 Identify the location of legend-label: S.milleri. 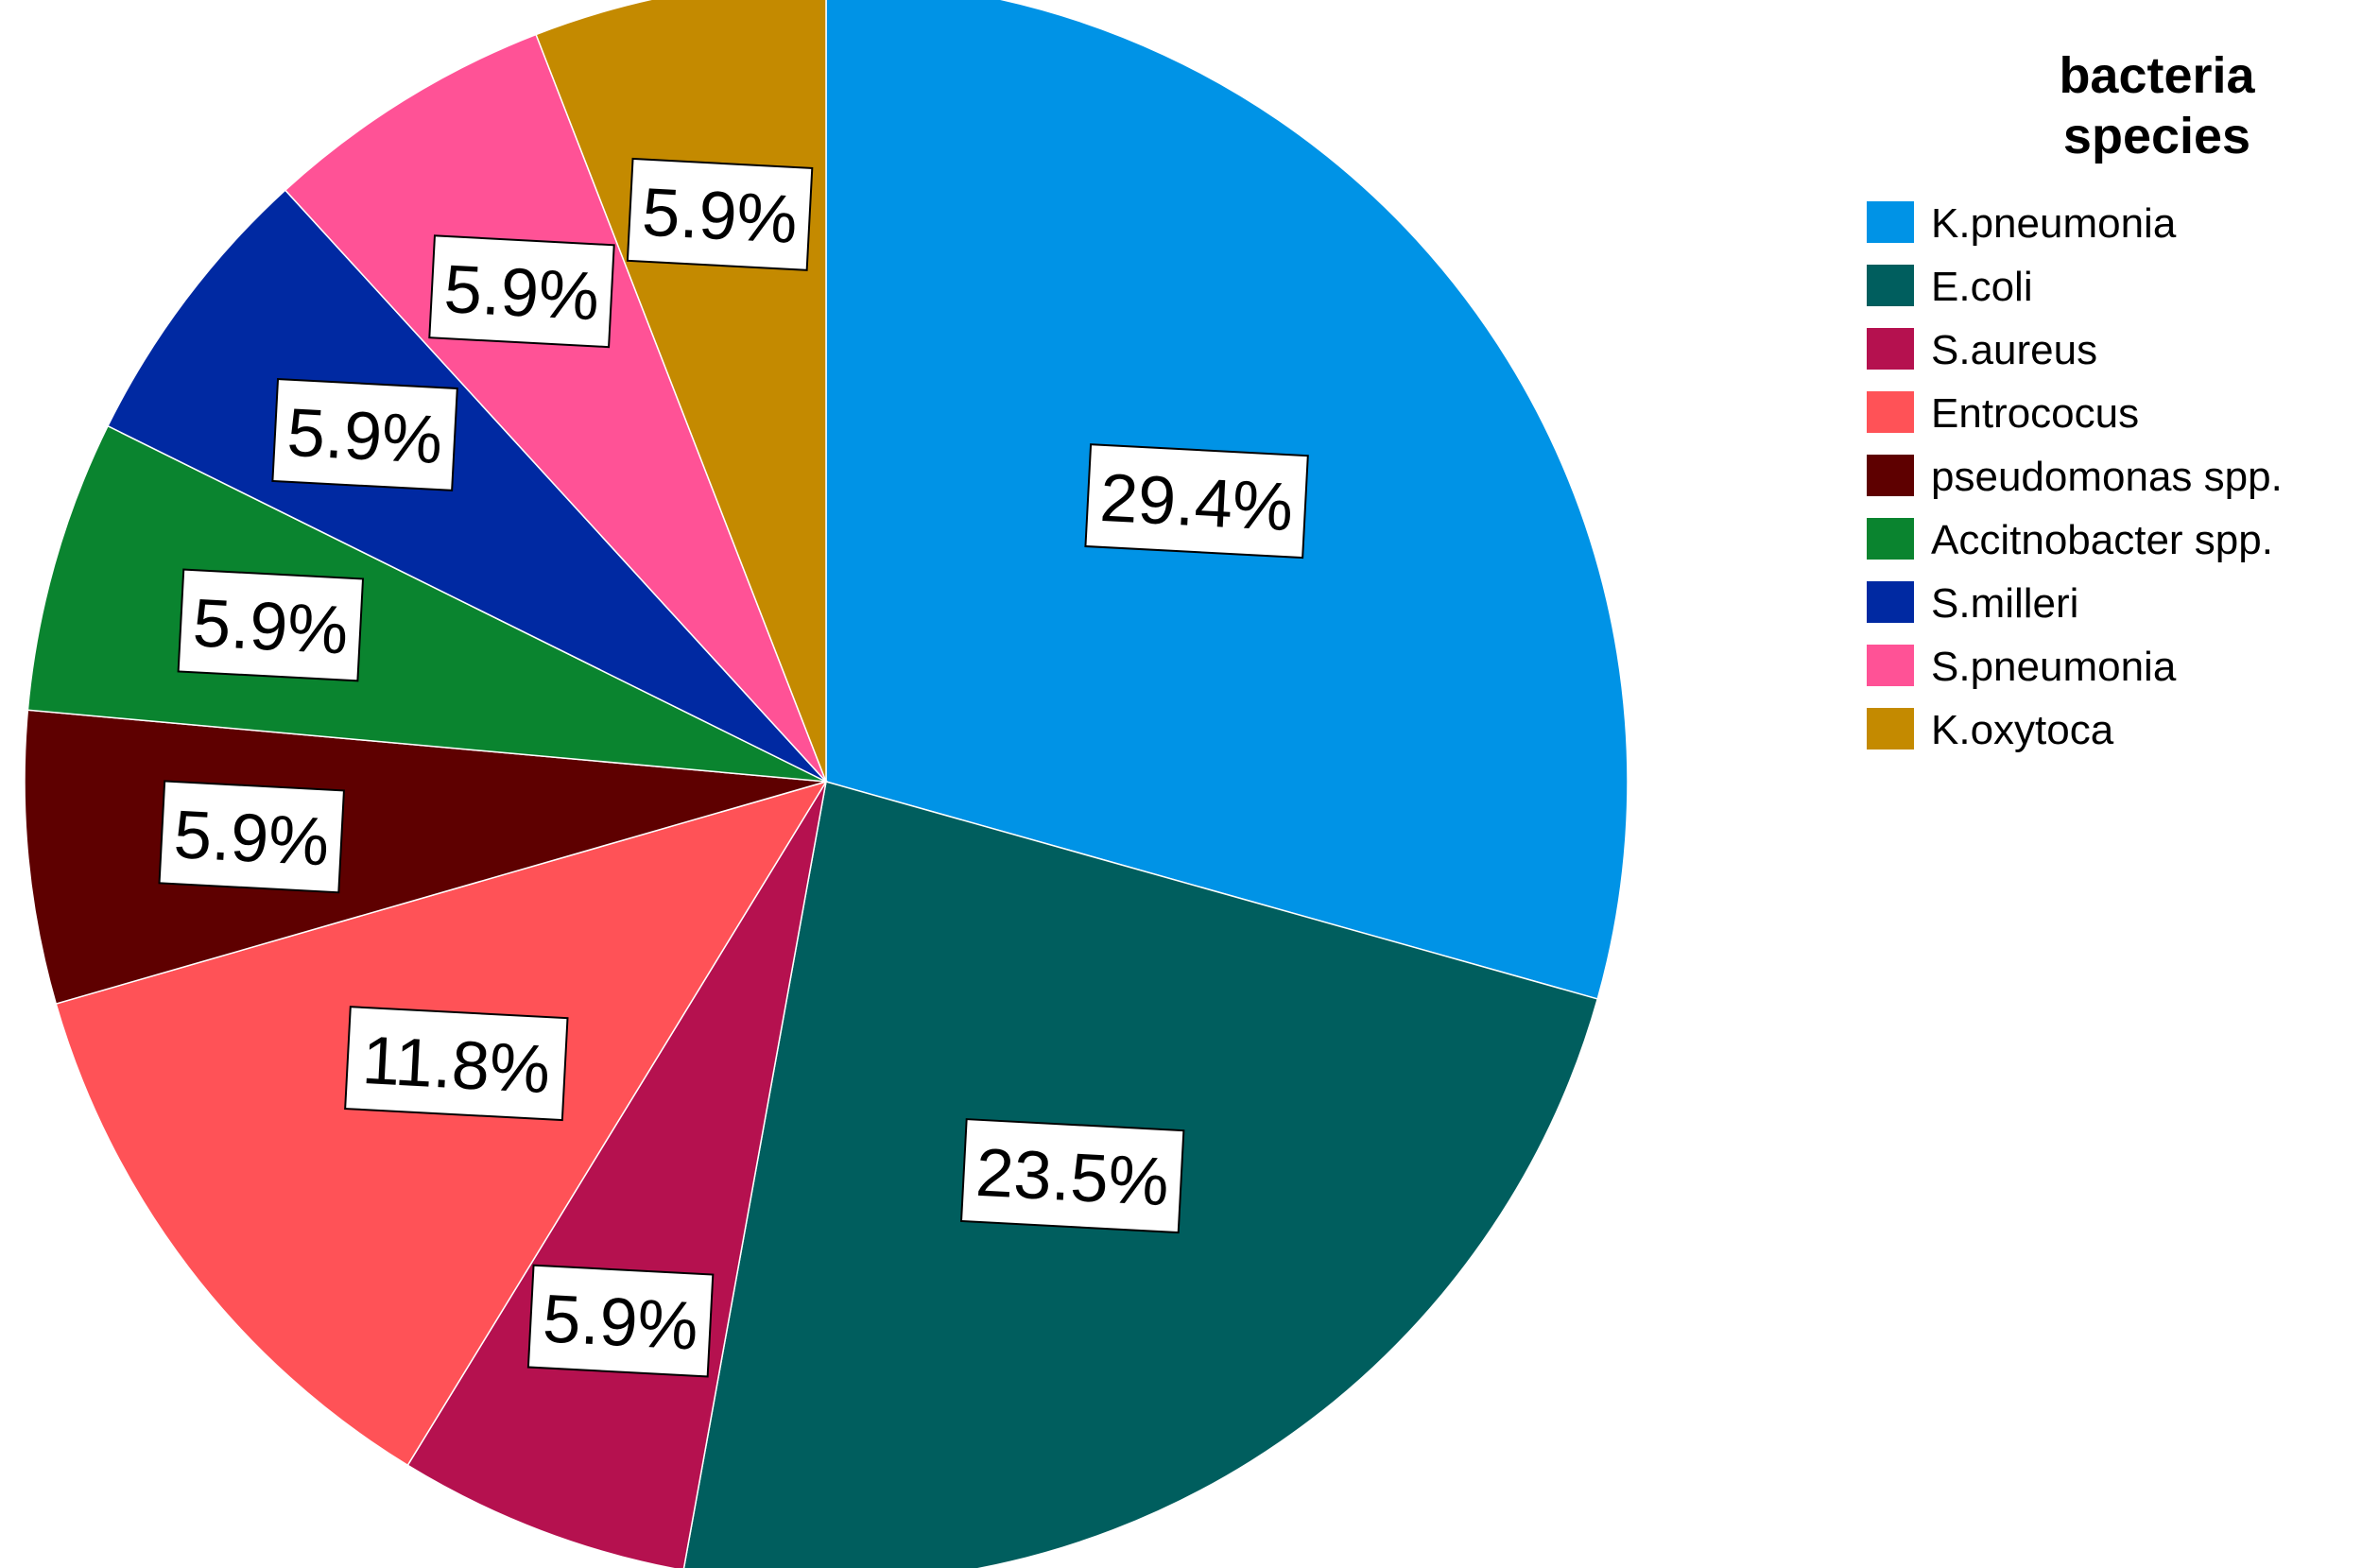
(2005, 603).